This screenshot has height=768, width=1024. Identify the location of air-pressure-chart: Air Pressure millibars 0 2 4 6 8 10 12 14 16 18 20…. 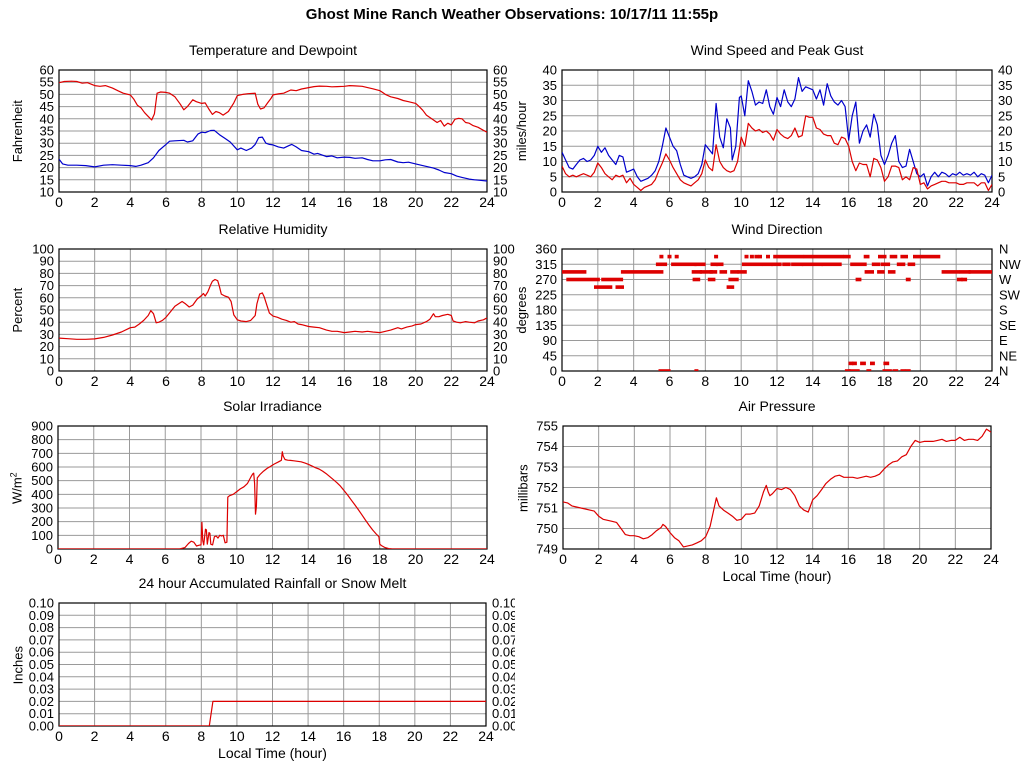
(769, 493).